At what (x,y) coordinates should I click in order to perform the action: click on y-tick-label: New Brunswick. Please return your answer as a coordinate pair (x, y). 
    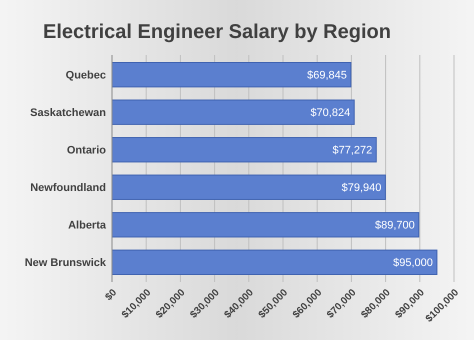
    Looking at the image, I should click on (65, 263).